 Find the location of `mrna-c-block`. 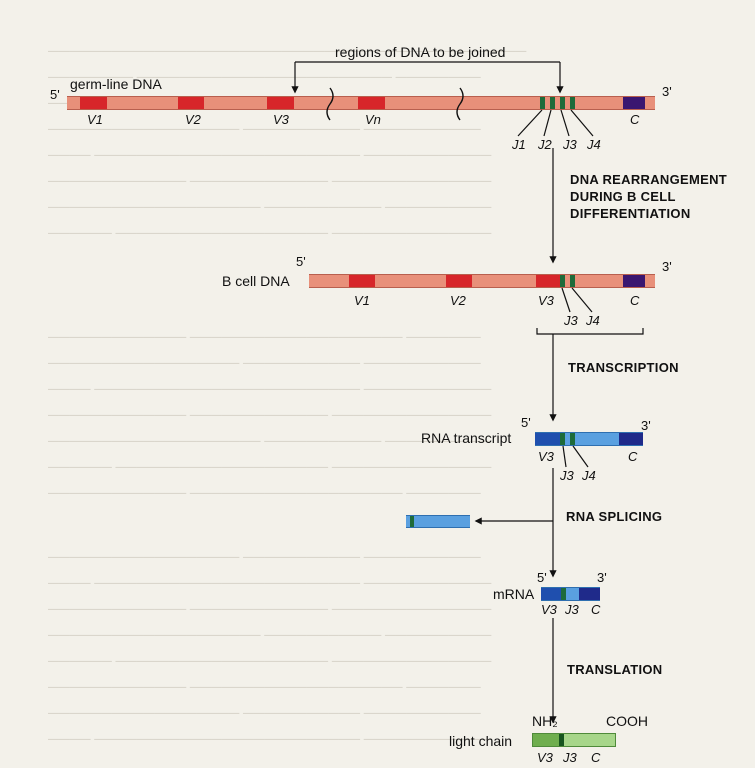

mrna-c-block is located at coordinates (589, 594).